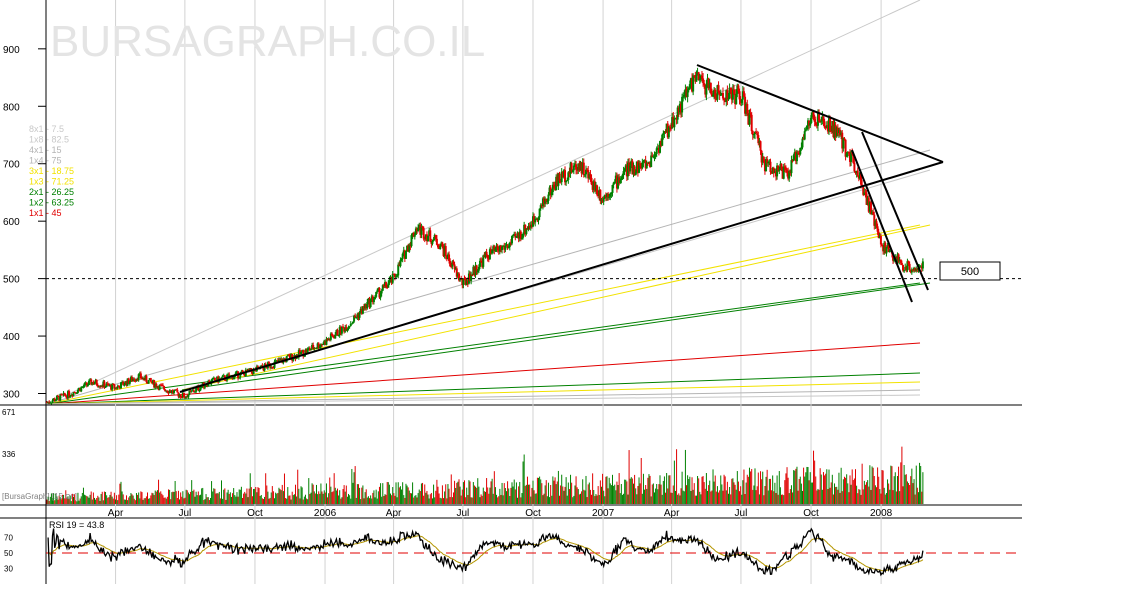 The width and height of the screenshot is (1137, 589). Describe the element at coordinates (11, 337) in the screenshot. I see `price-tick-label: 400` at that location.